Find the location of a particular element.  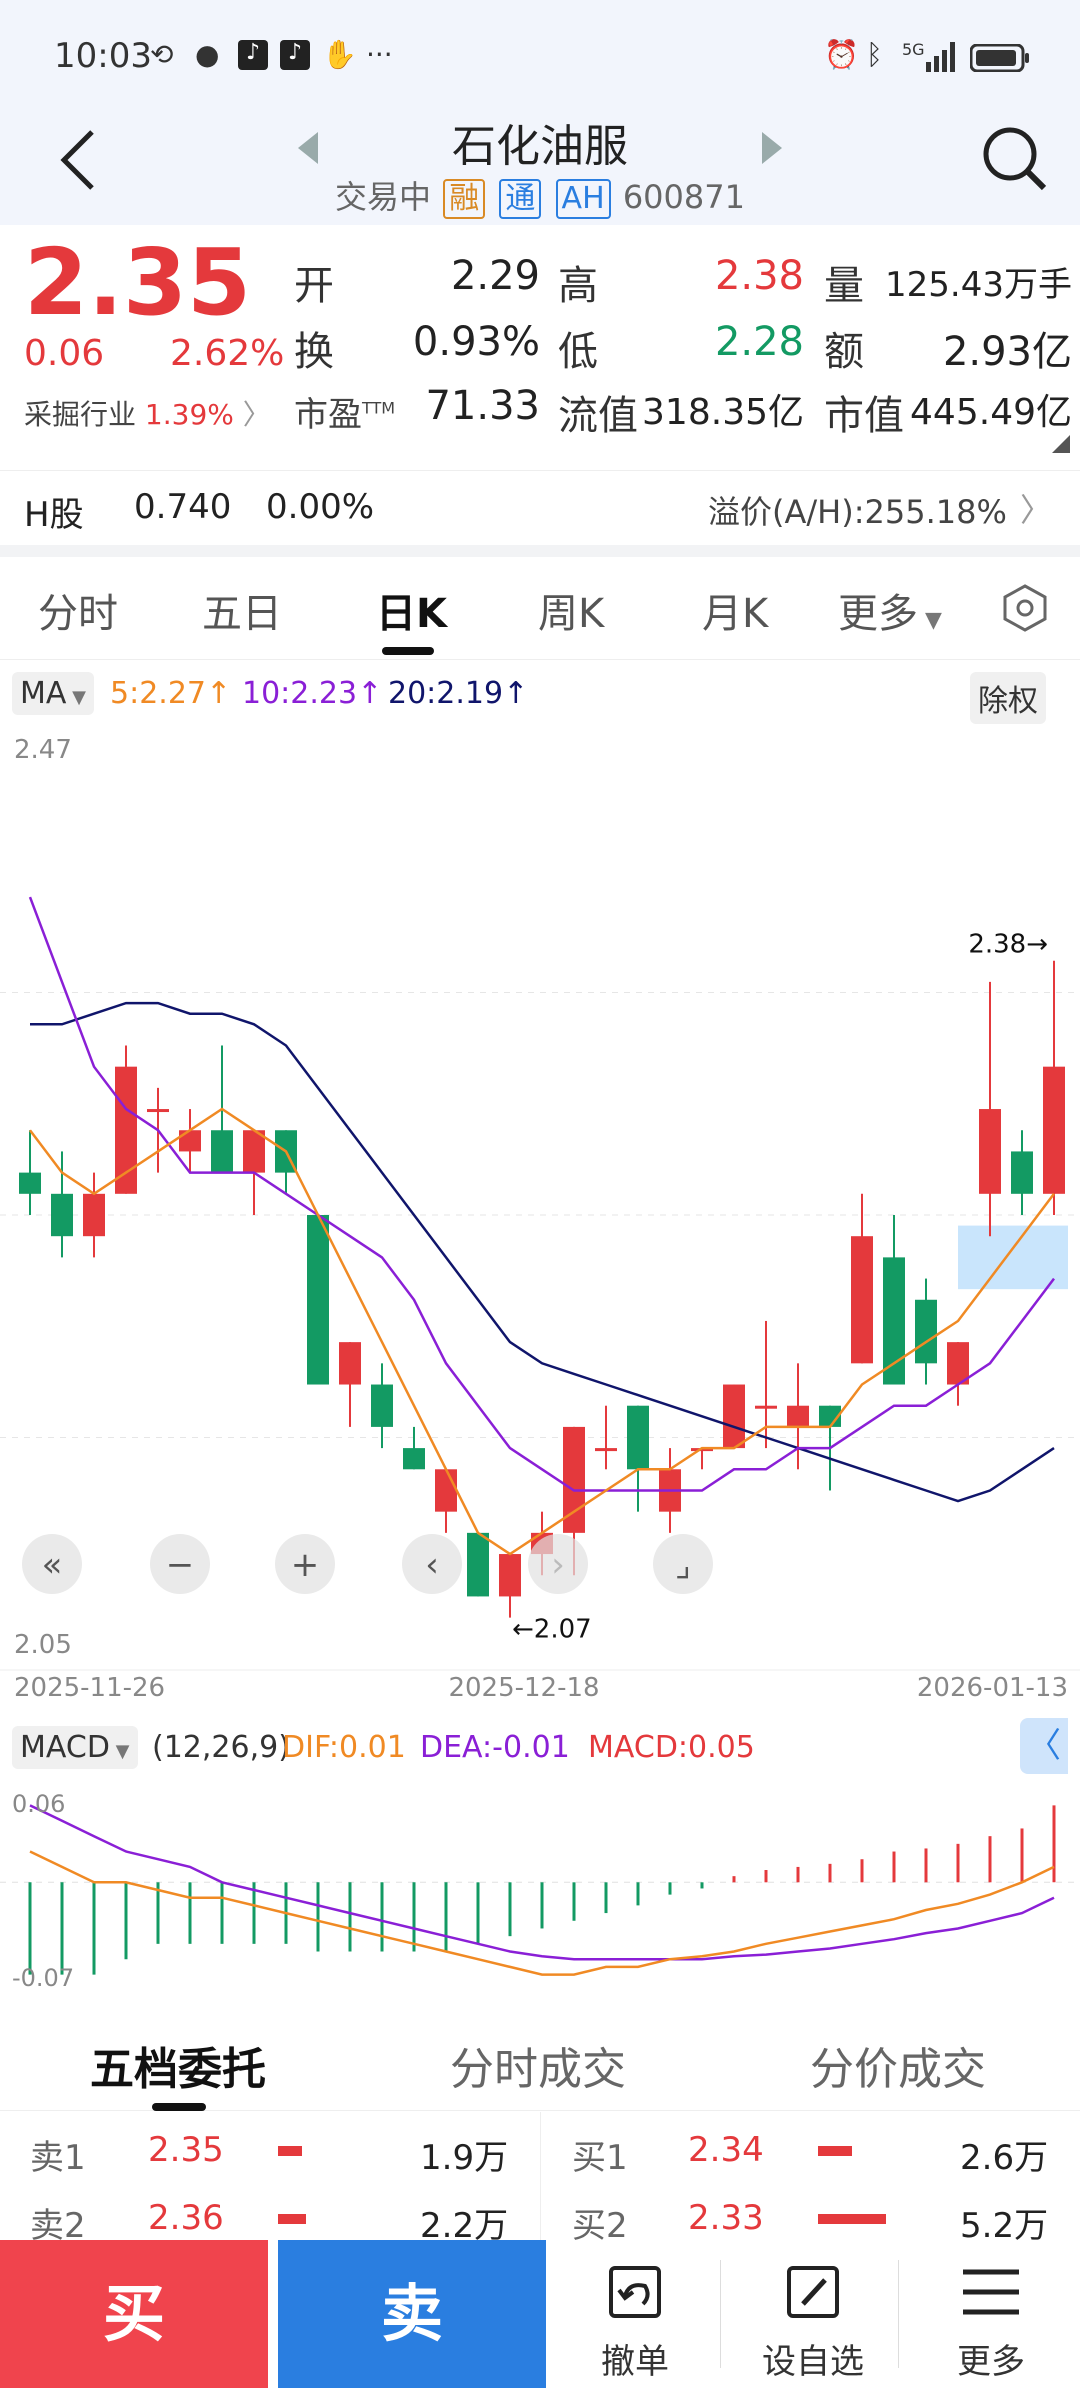

buy-button: 买 is located at coordinates (134, 2314).